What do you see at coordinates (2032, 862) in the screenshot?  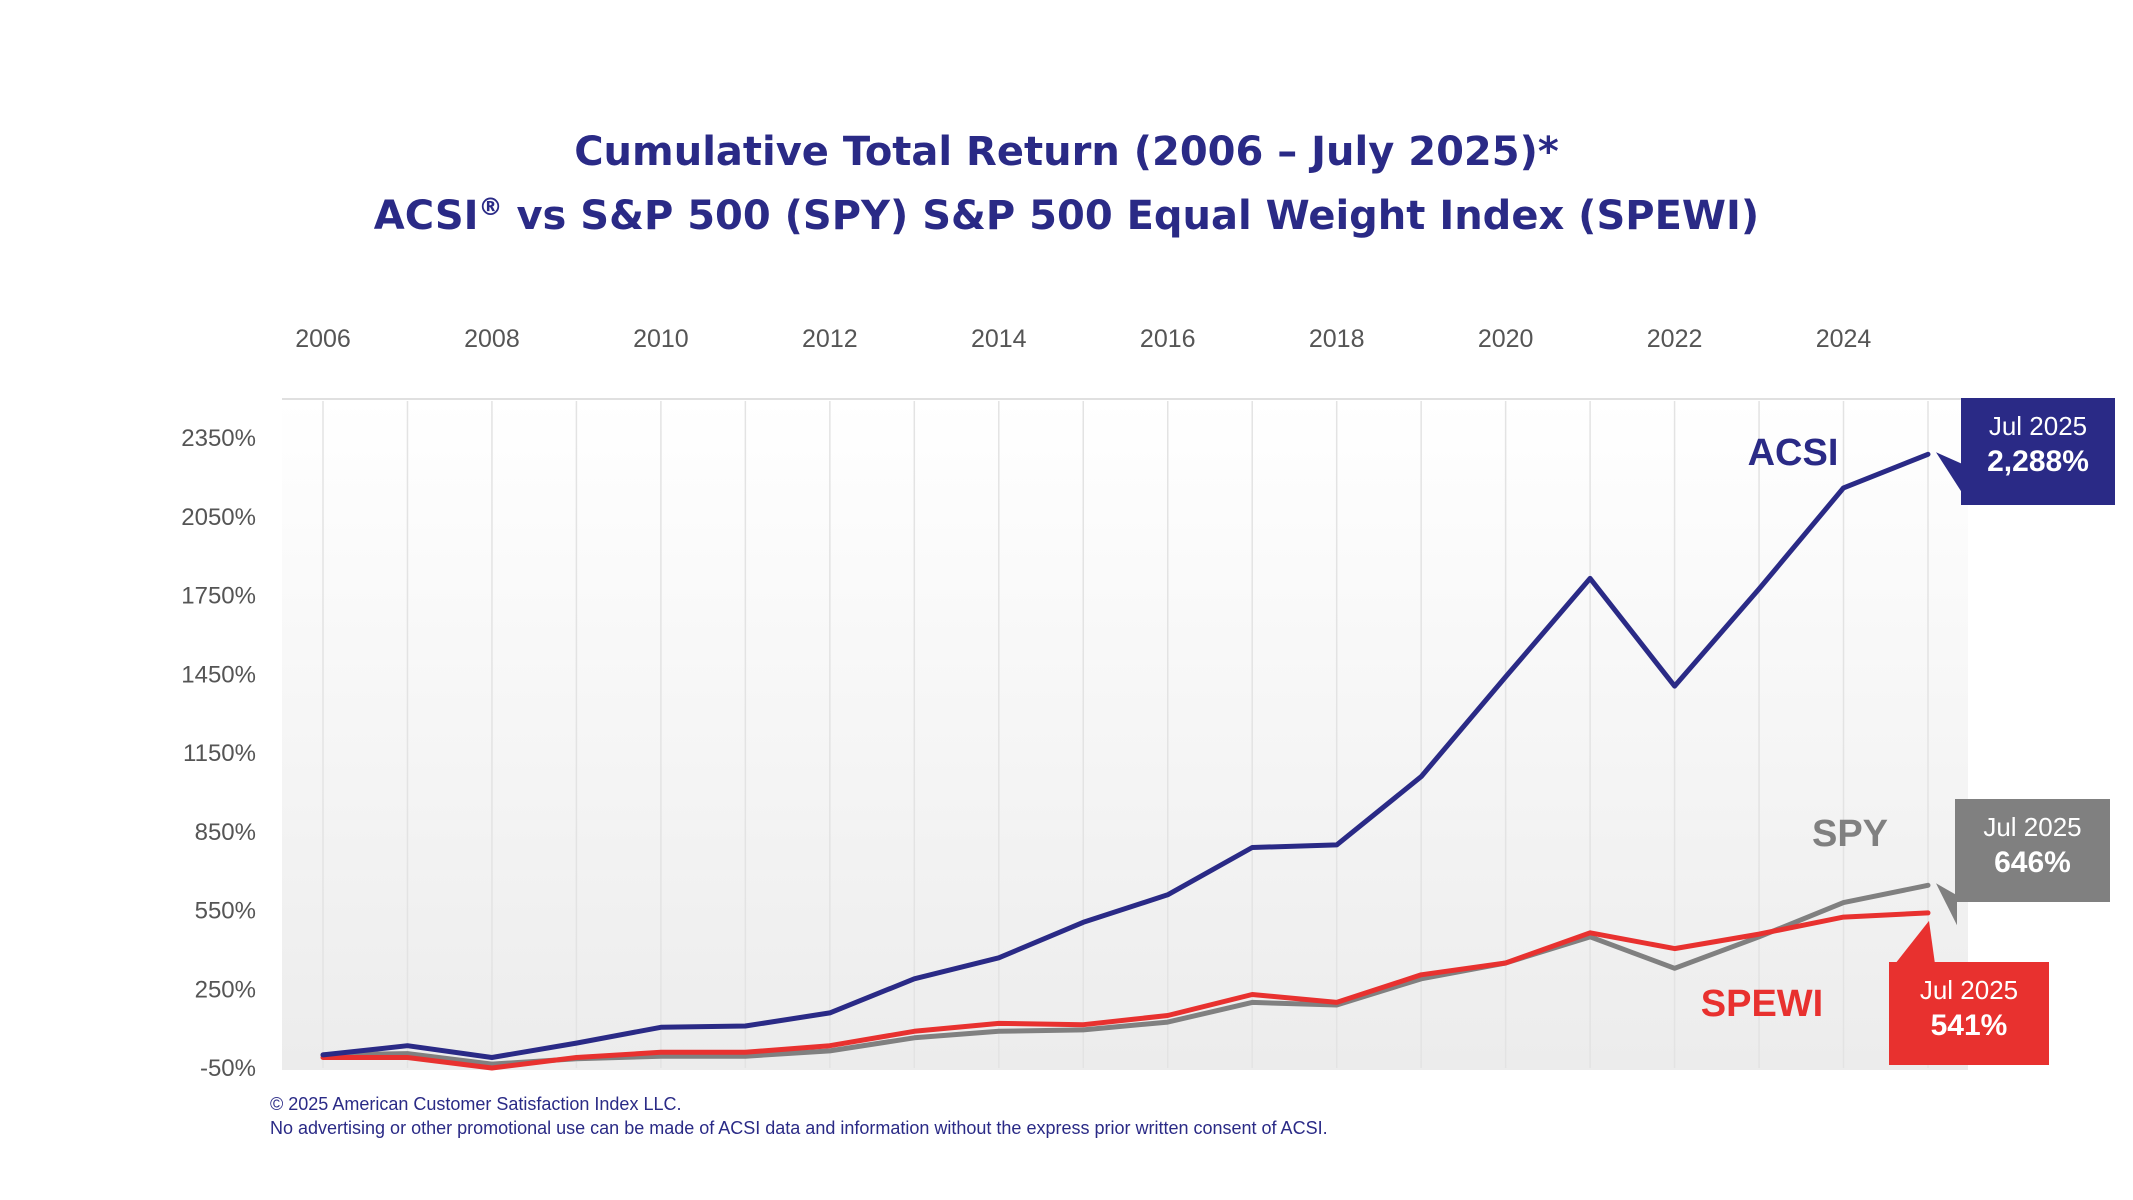 I see `callout-value-spy: 646%` at bounding box center [2032, 862].